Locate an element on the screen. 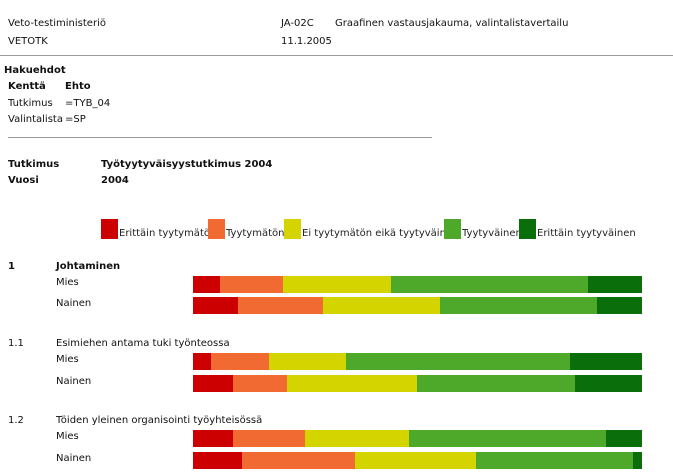 This screenshot has width=673, height=473. report-code: JA-02C is located at coordinates (297, 23).